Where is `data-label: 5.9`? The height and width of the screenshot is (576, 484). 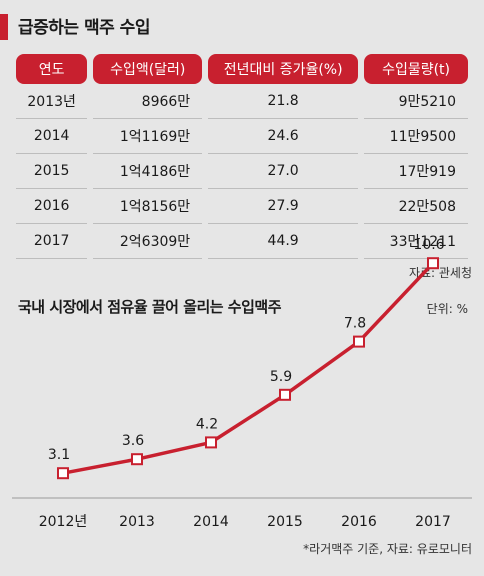
data-label: 5.9 is located at coordinates (281, 377).